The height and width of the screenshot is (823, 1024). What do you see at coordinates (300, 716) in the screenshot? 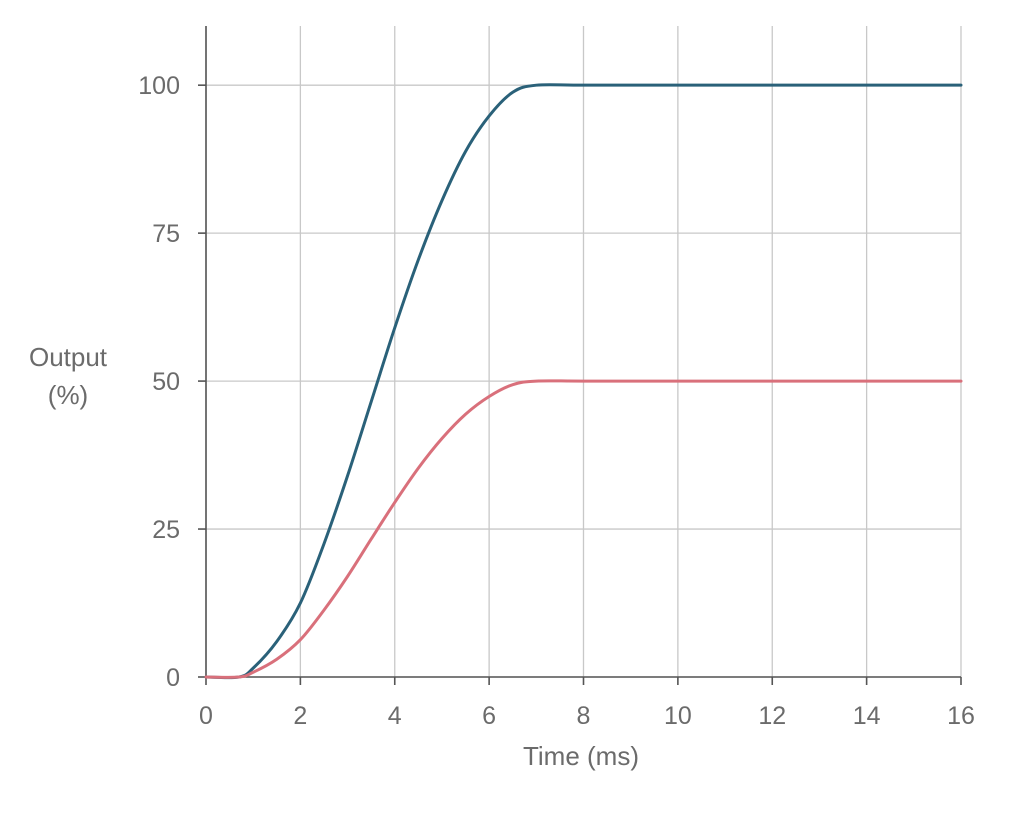
I see `x-tick-label: 2` at bounding box center [300, 716].